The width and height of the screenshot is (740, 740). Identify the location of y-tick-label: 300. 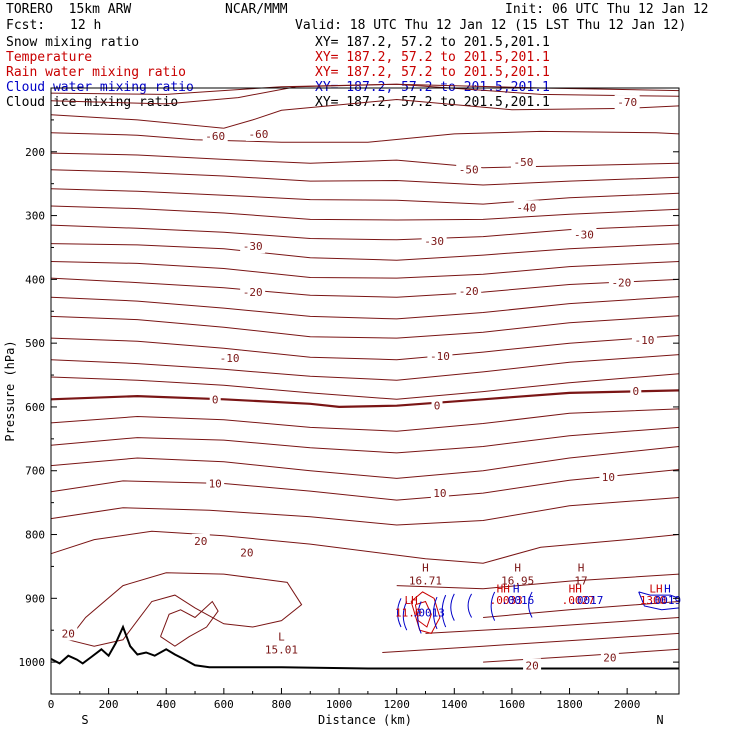
(35, 216).